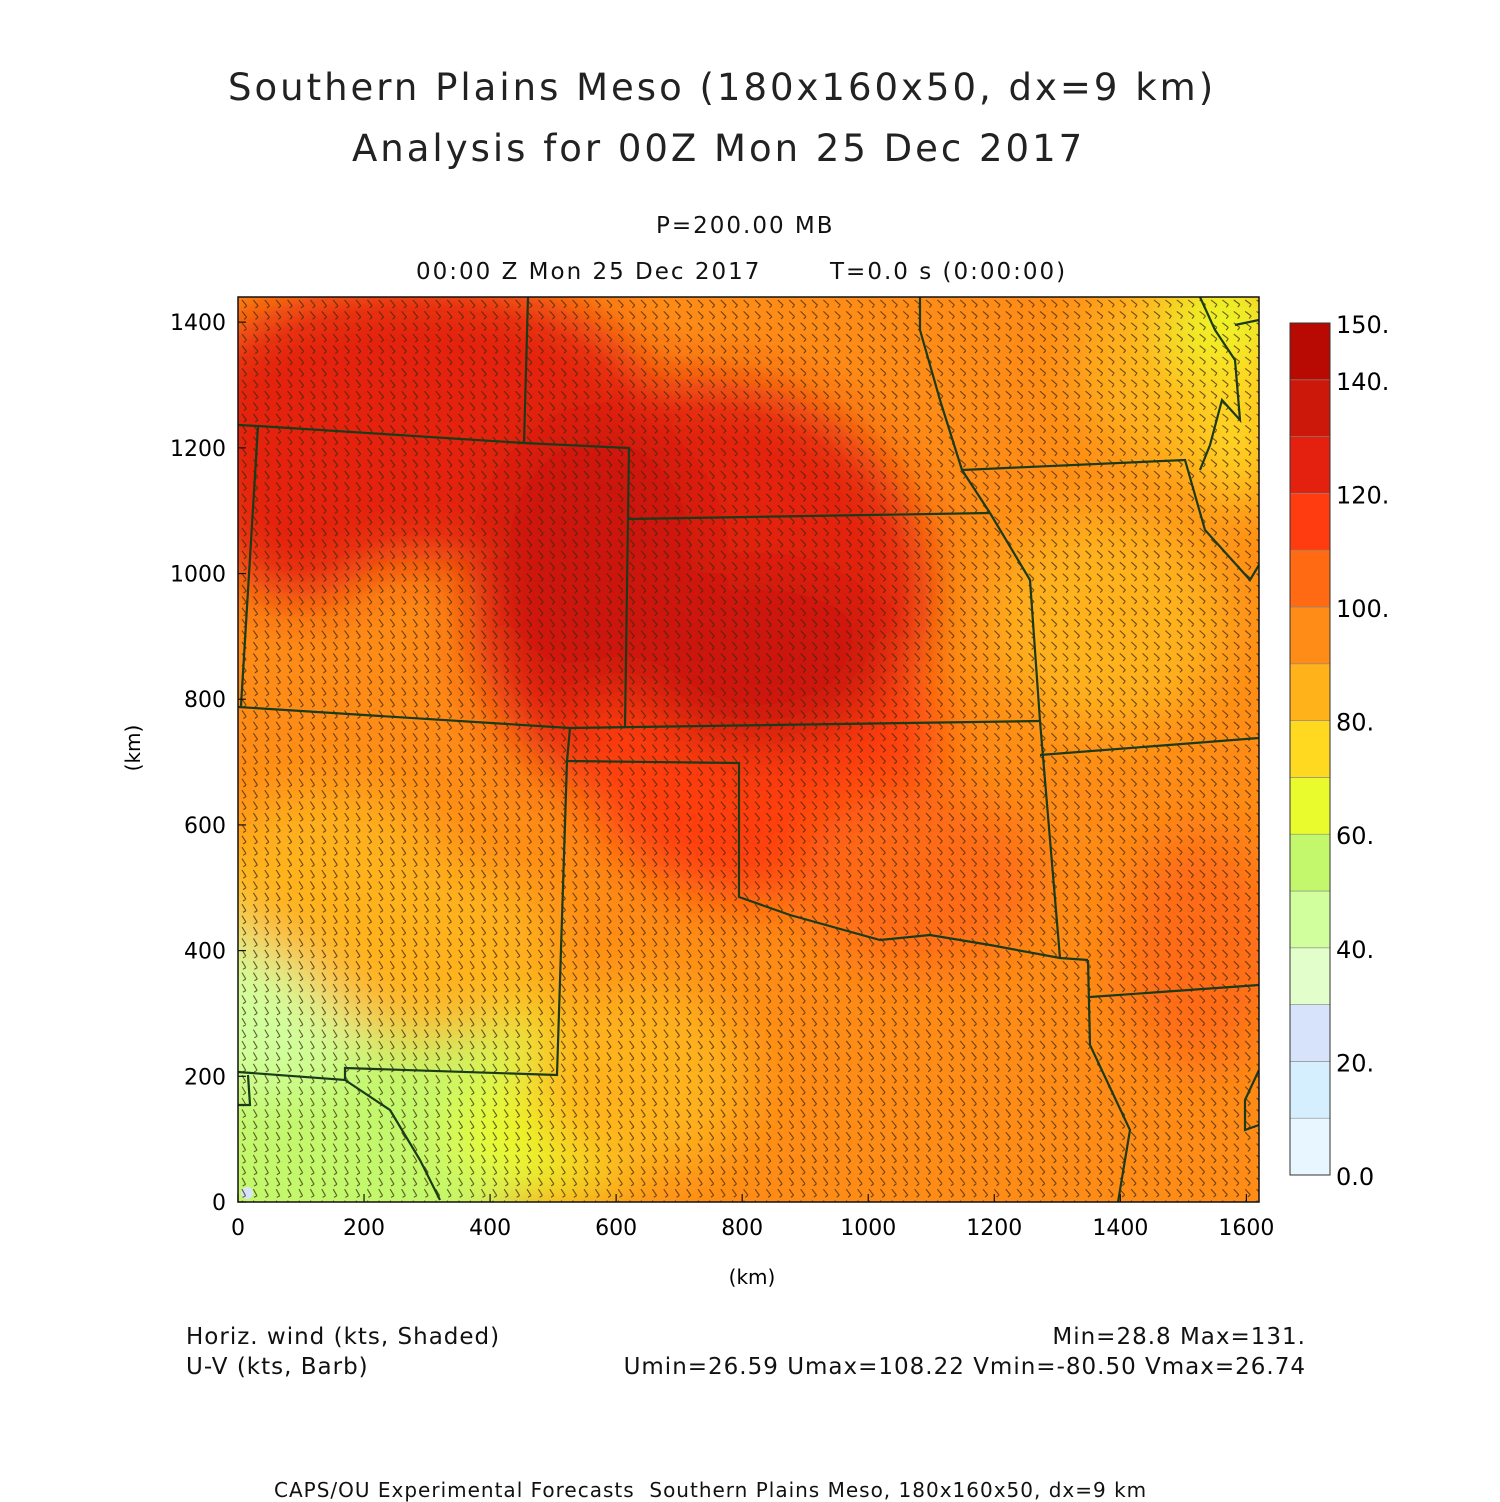  I want to click on colorbar-label: 100., so click(1362, 609).